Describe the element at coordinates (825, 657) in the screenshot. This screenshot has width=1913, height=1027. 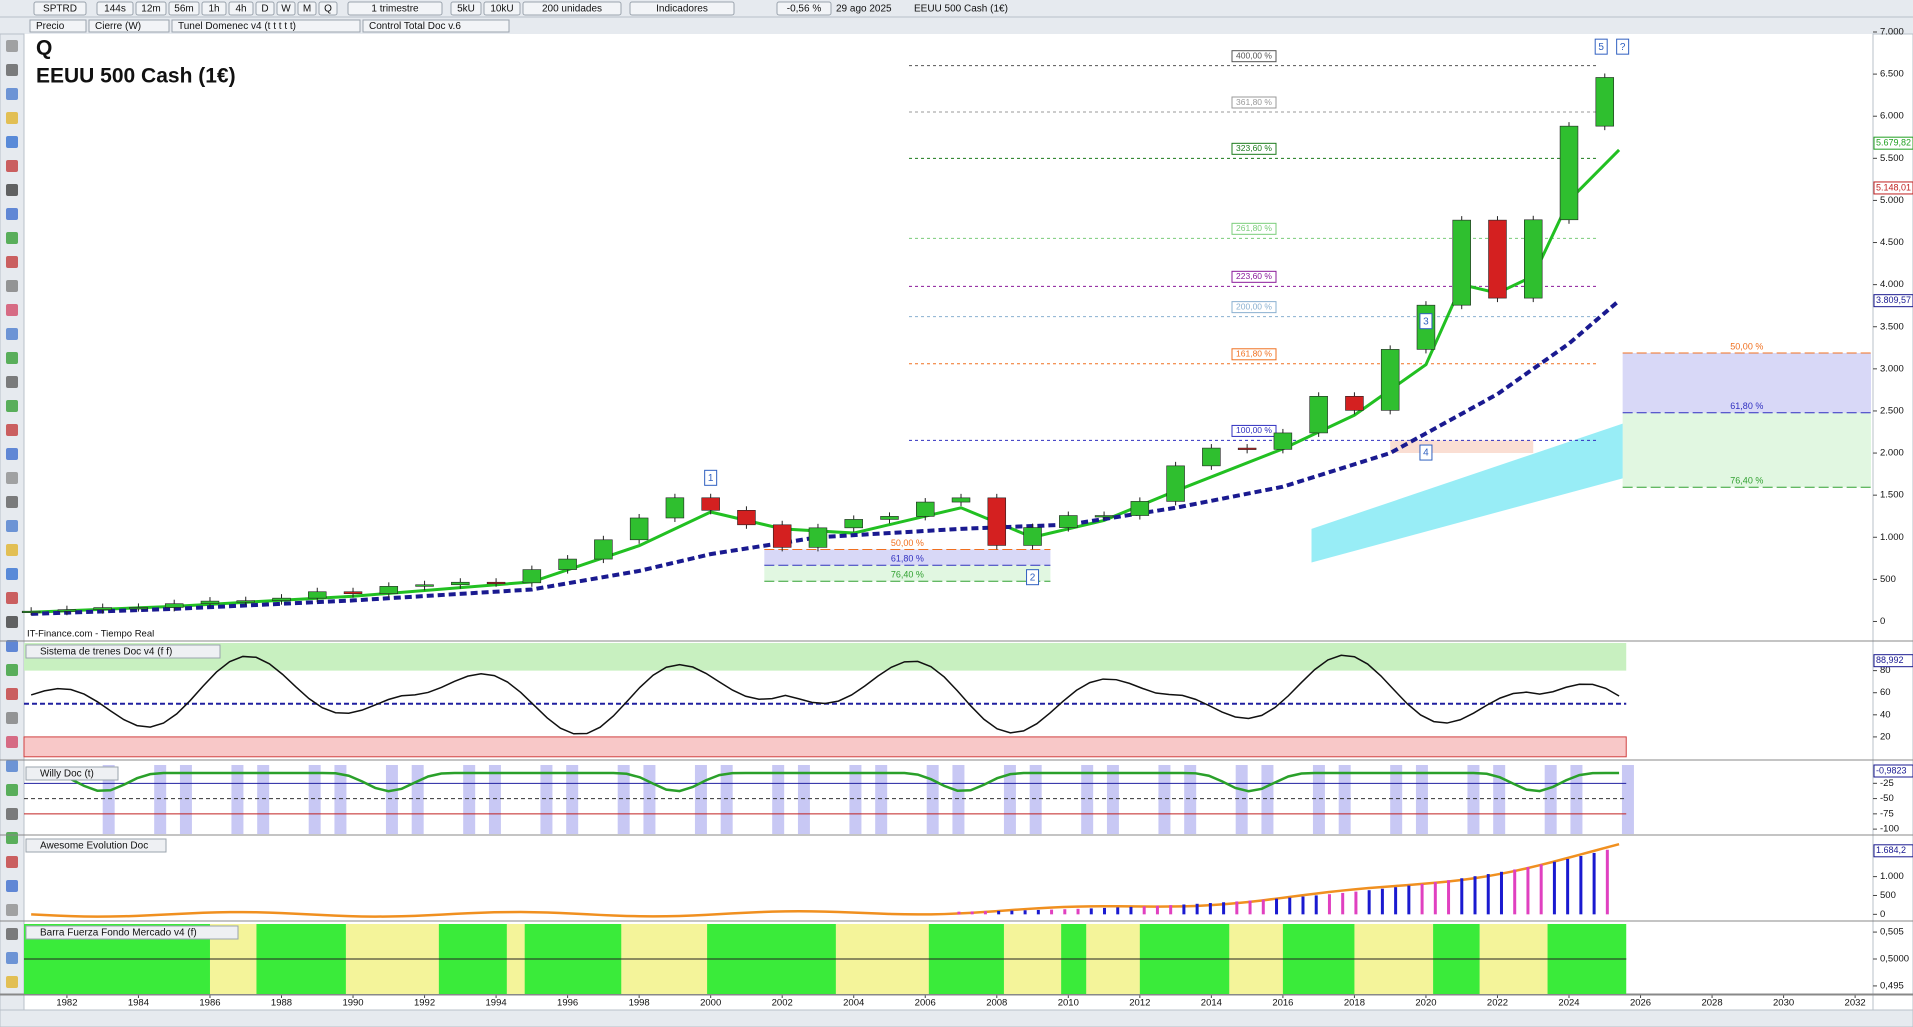
I see `zone-high` at that location.